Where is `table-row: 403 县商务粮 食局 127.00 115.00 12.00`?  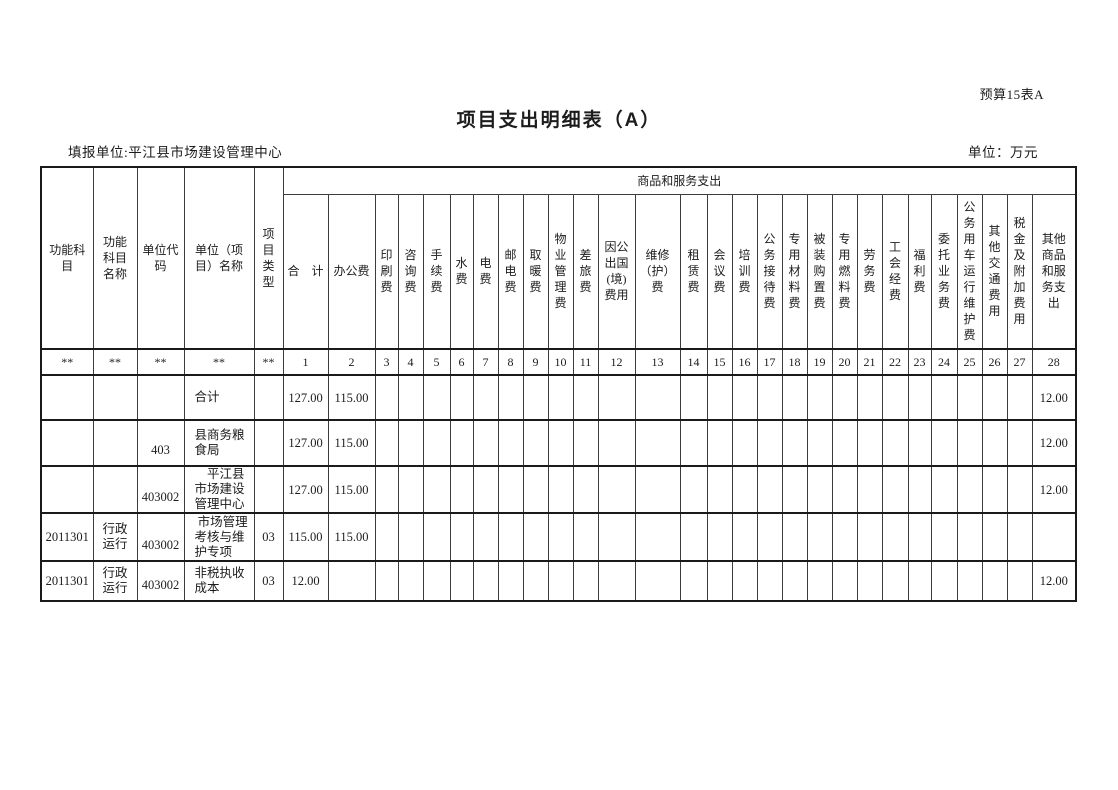 table-row: 403 县商务粮 食局 127.00 115.00 12.00 is located at coordinates (558, 443).